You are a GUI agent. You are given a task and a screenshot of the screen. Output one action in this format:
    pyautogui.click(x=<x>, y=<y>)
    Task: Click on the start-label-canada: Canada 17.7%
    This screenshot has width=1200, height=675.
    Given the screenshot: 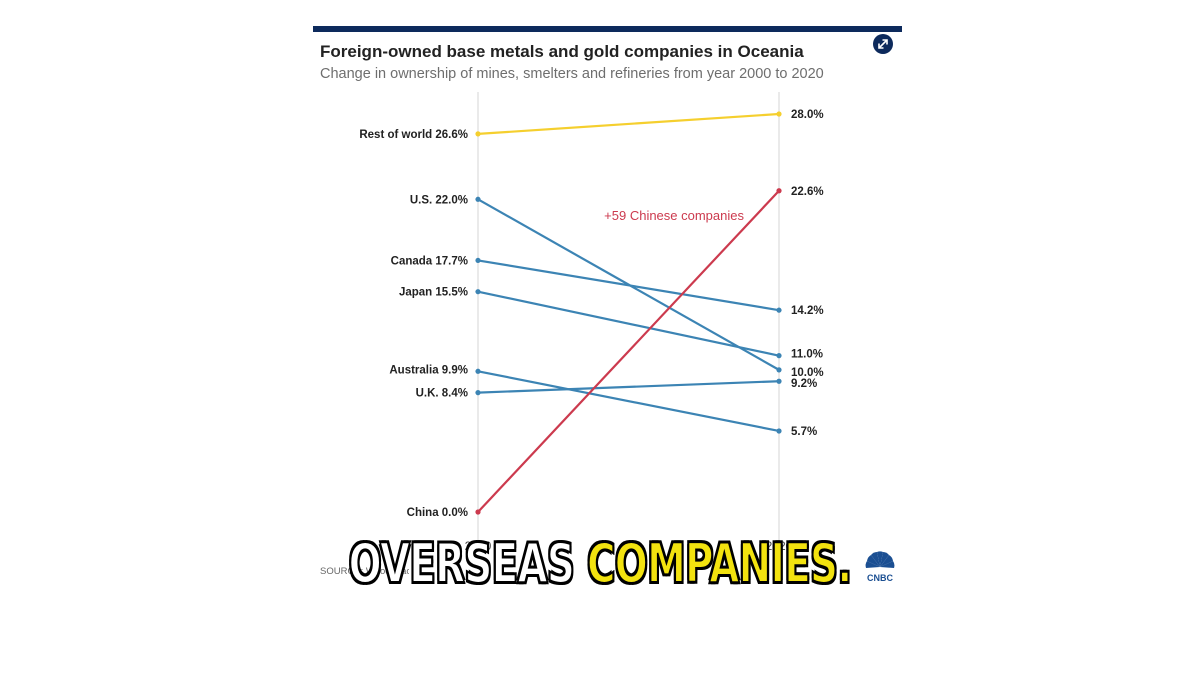 What is the action you would take?
    pyautogui.click(x=429, y=261)
    